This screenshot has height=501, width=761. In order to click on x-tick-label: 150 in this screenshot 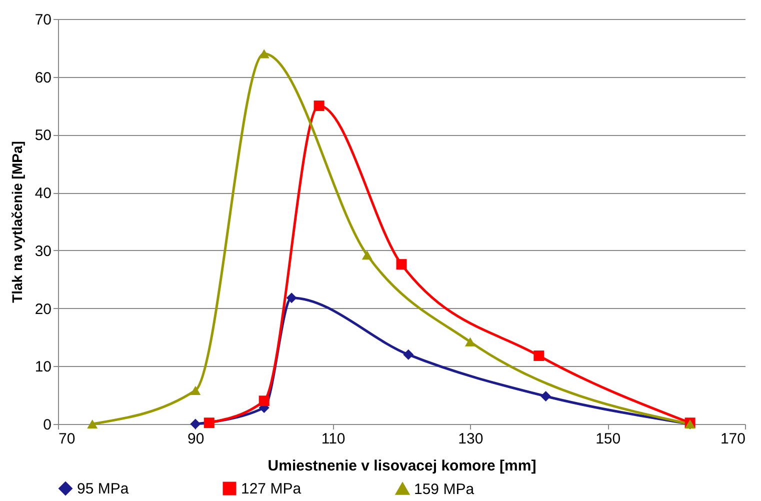, I will do `click(608, 439)`.